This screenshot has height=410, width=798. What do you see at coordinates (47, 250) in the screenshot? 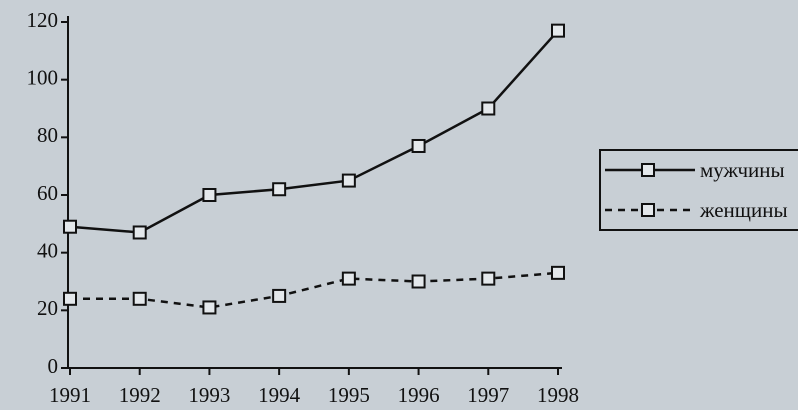
I see `y-tick-label: 40` at bounding box center [47, 250].